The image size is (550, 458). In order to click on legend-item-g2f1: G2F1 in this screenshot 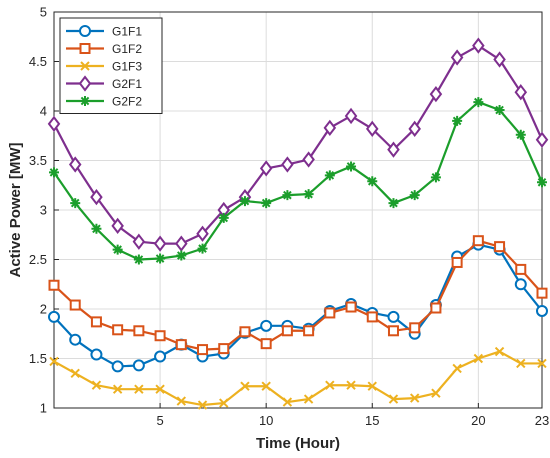, I will do `click(104, 83)`.